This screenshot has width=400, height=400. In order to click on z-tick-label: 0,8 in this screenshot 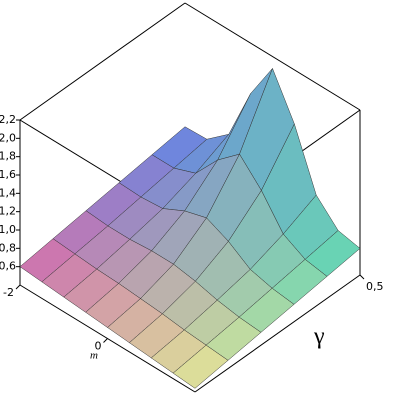, I will do `click(8, 247)`.